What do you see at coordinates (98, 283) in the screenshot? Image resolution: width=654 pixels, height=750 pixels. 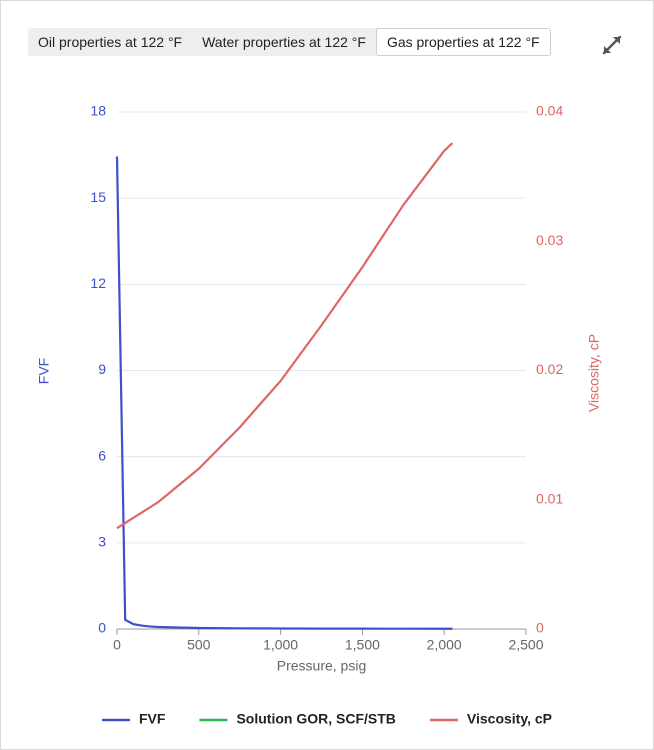 I see `y-tick-label: 12` at bounding box center [98, 283].